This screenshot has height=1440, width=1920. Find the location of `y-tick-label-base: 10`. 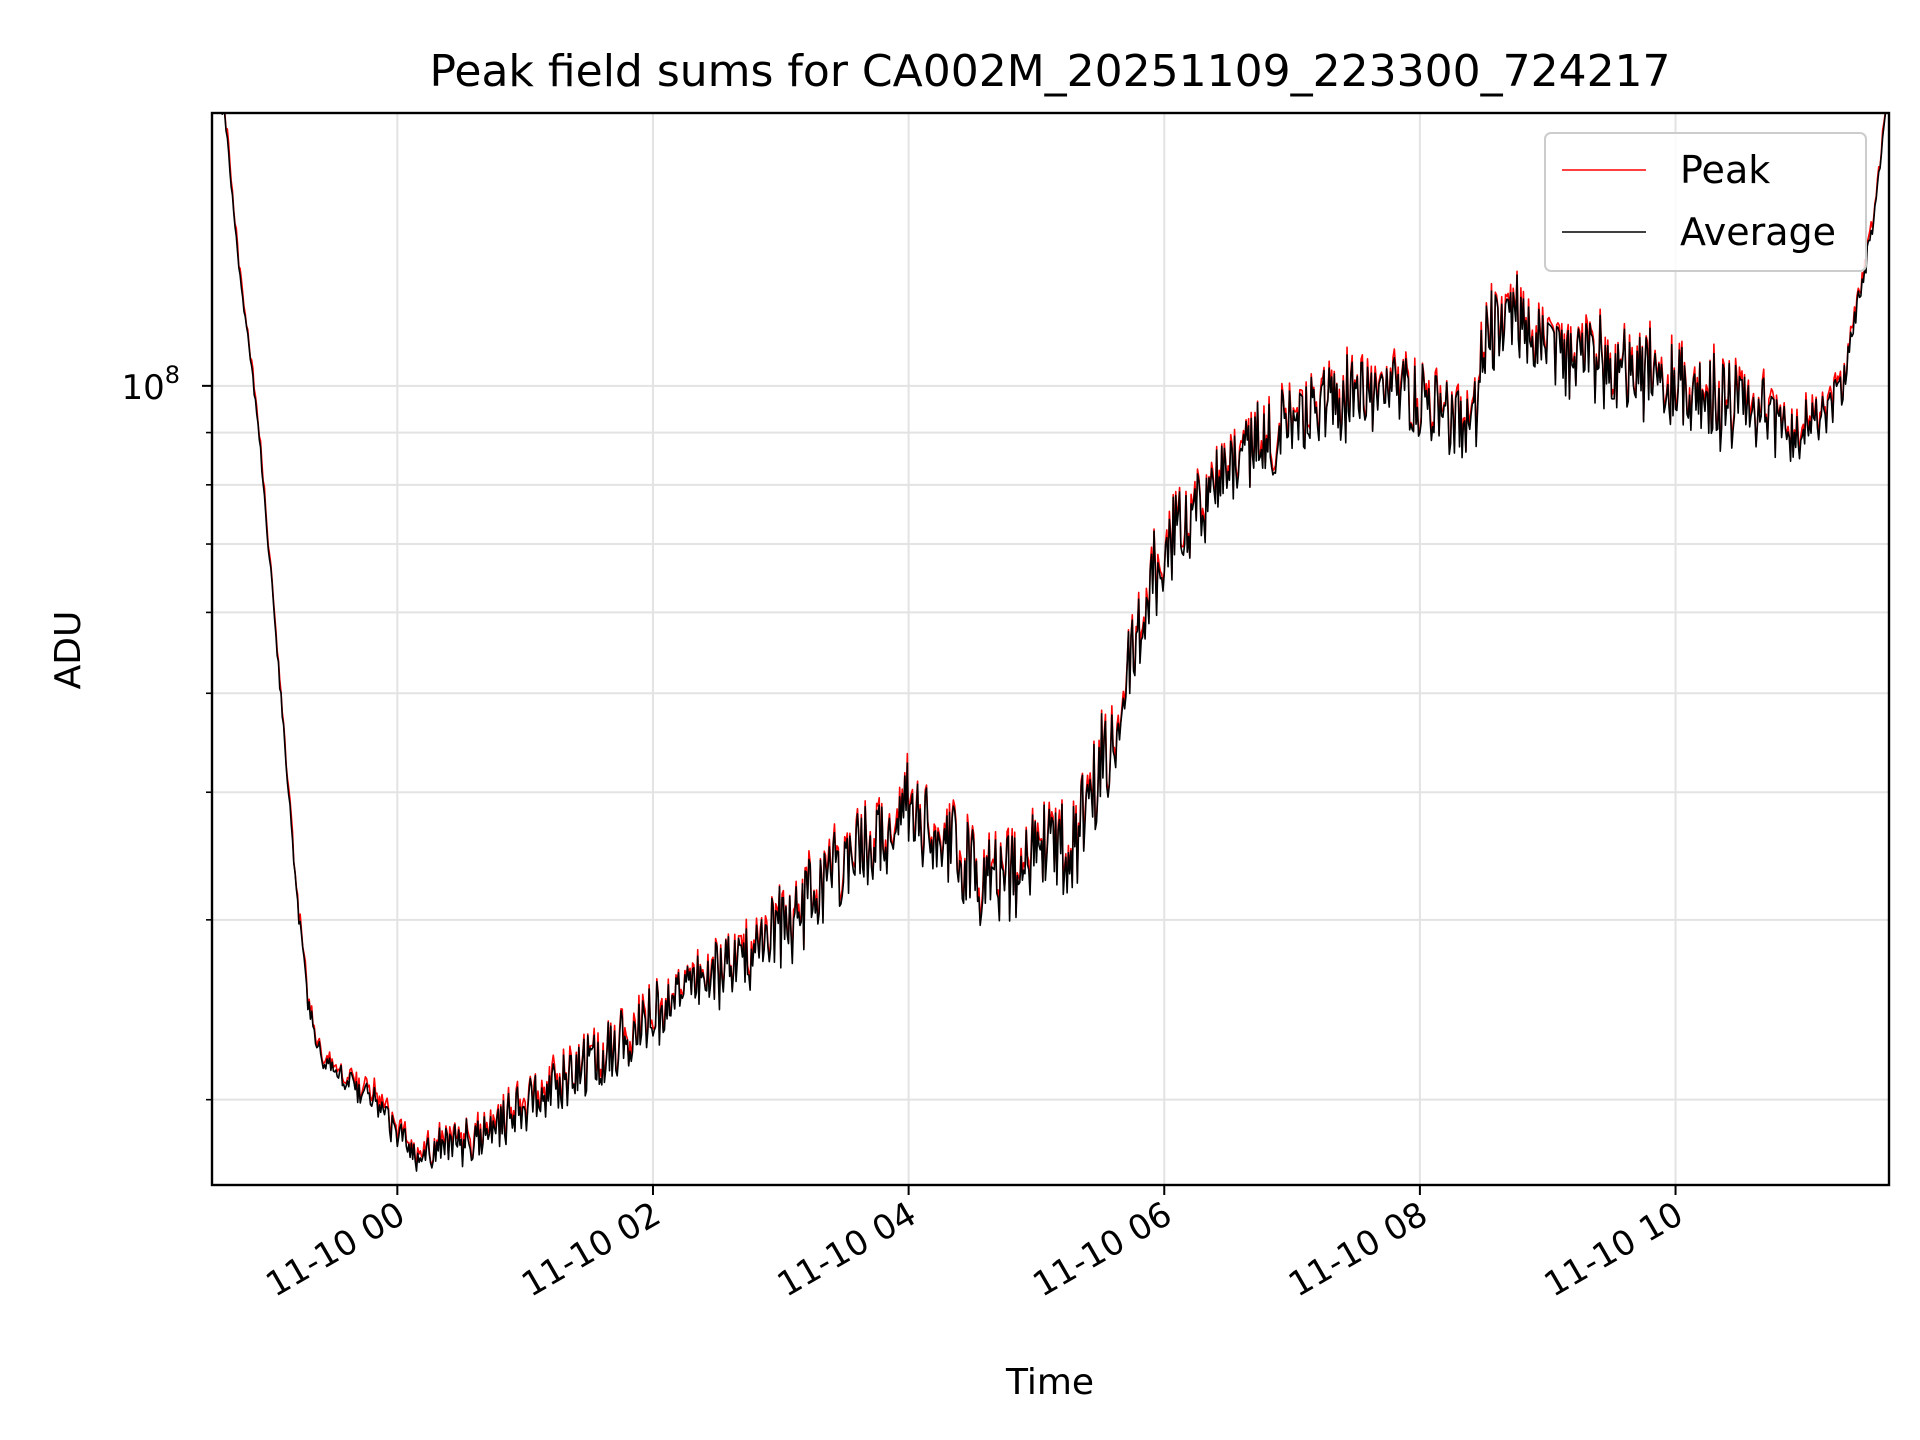

y-tick-label-base: 10 is located at coordinates (142, 388).